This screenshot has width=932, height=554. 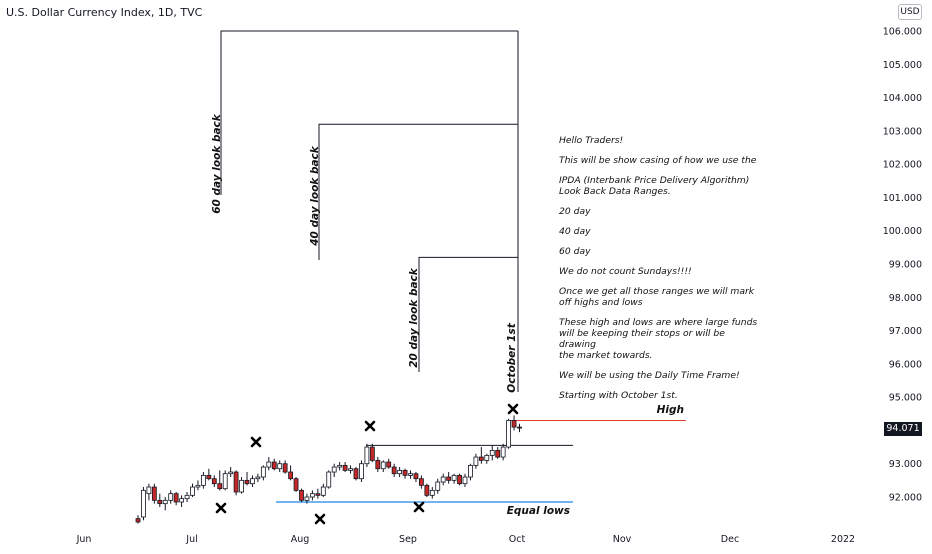 I want to click on note-line: Starting with October 1st., so click(x=618, y=395).